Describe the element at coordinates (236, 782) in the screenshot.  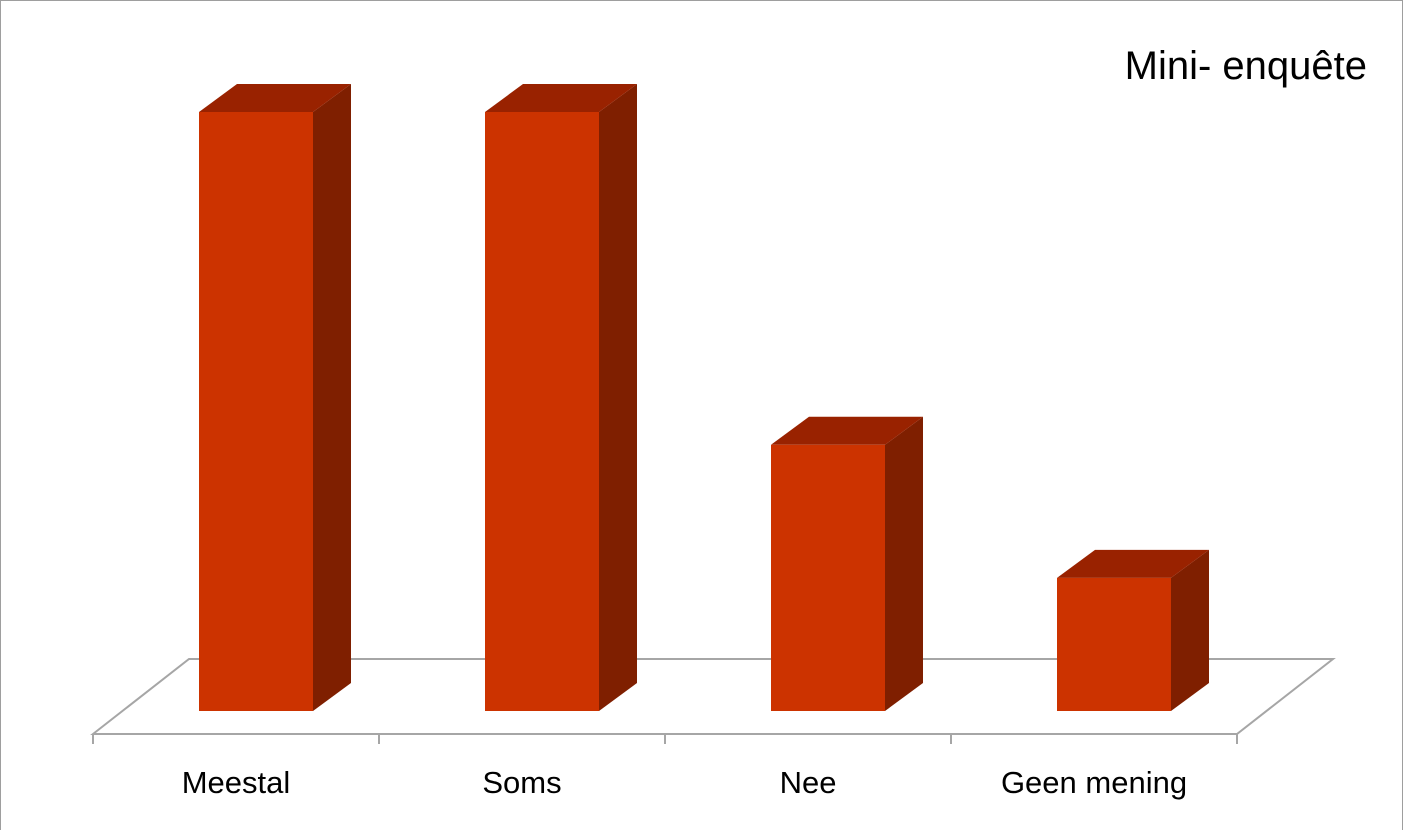
I see `category-label: Meestal` at that location.